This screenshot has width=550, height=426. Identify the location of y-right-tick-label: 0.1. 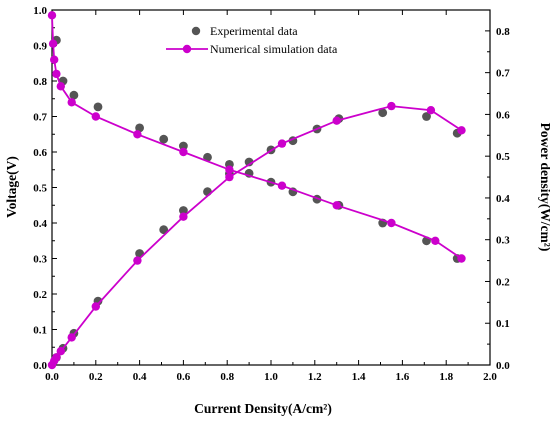
(503, 324).